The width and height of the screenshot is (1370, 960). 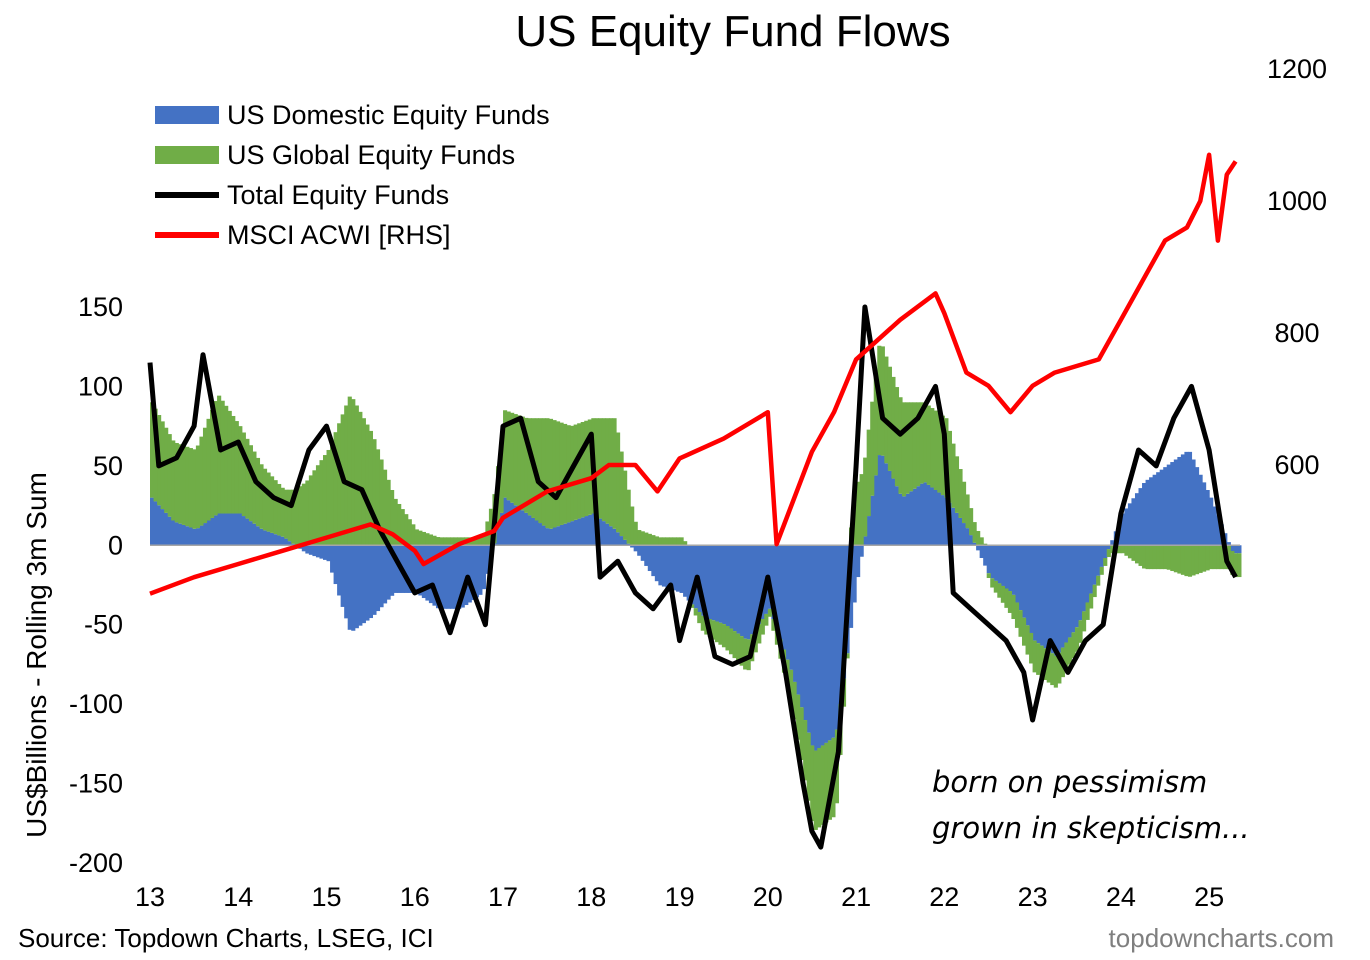 What do you see at coordinates (1069, 782) in the screenshot?
I see `annotation-line-1: born on pessimism` at bounding box center [1069, 782].